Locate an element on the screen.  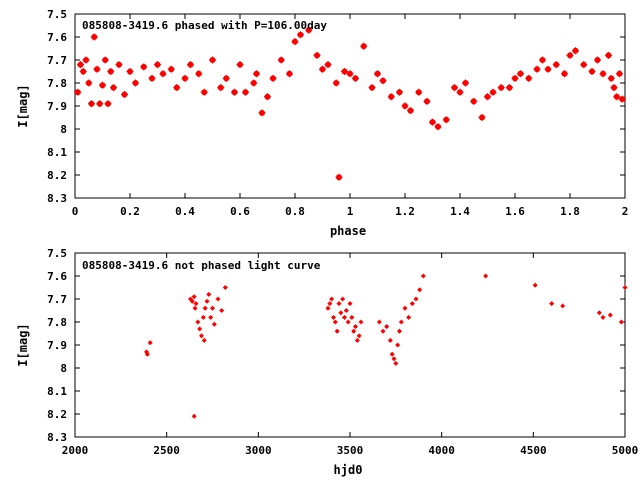
phased-y-tick-label: 8 is located at coordinates (63, 129).